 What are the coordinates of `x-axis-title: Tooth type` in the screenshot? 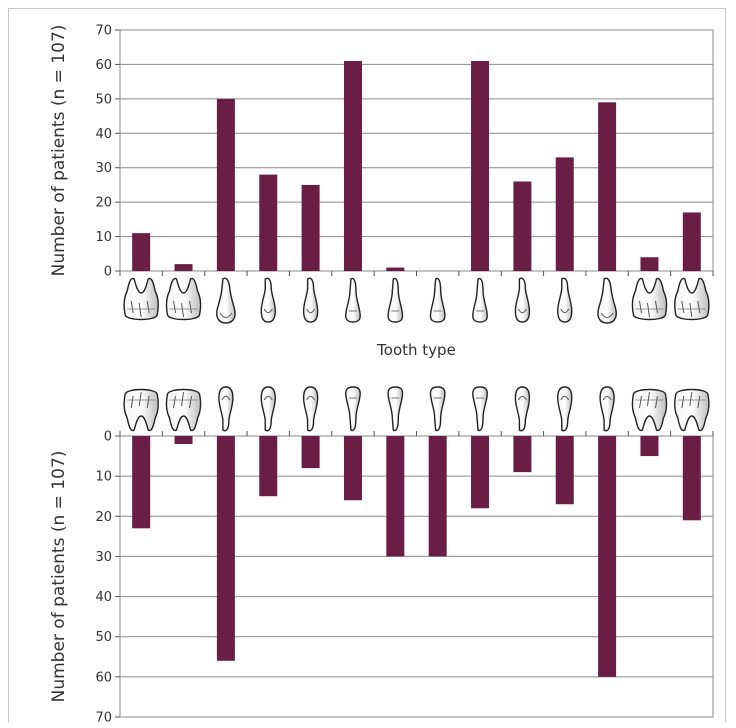 It's located at (416, 350).